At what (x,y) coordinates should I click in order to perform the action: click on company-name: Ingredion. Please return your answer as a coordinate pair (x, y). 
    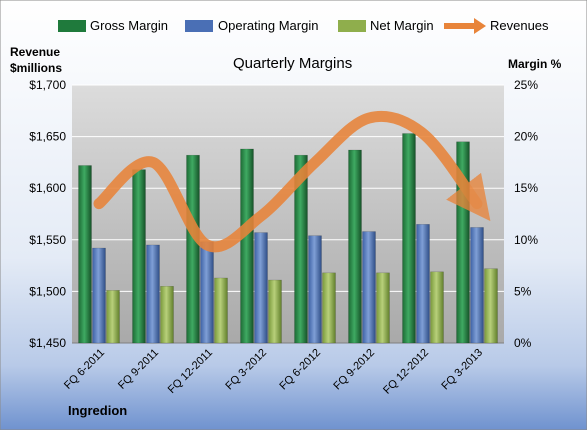
    Looking at the image, I should click on (97, 410).